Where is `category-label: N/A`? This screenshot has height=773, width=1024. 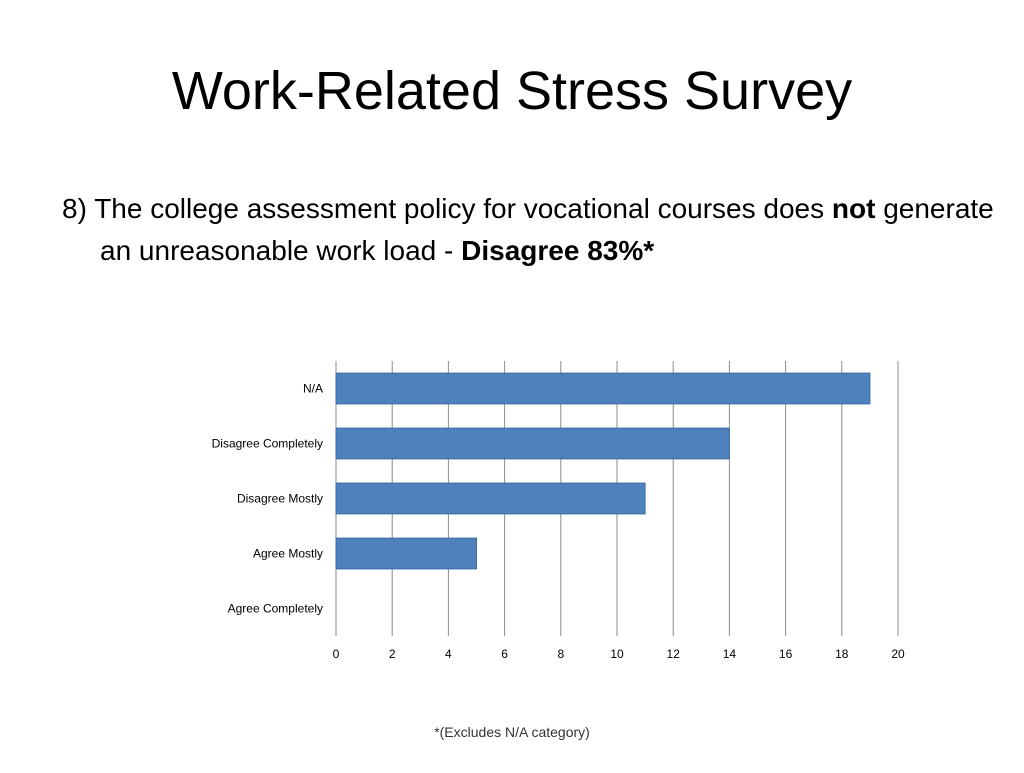 category-label: N/A is located at coordinates (313, 389).